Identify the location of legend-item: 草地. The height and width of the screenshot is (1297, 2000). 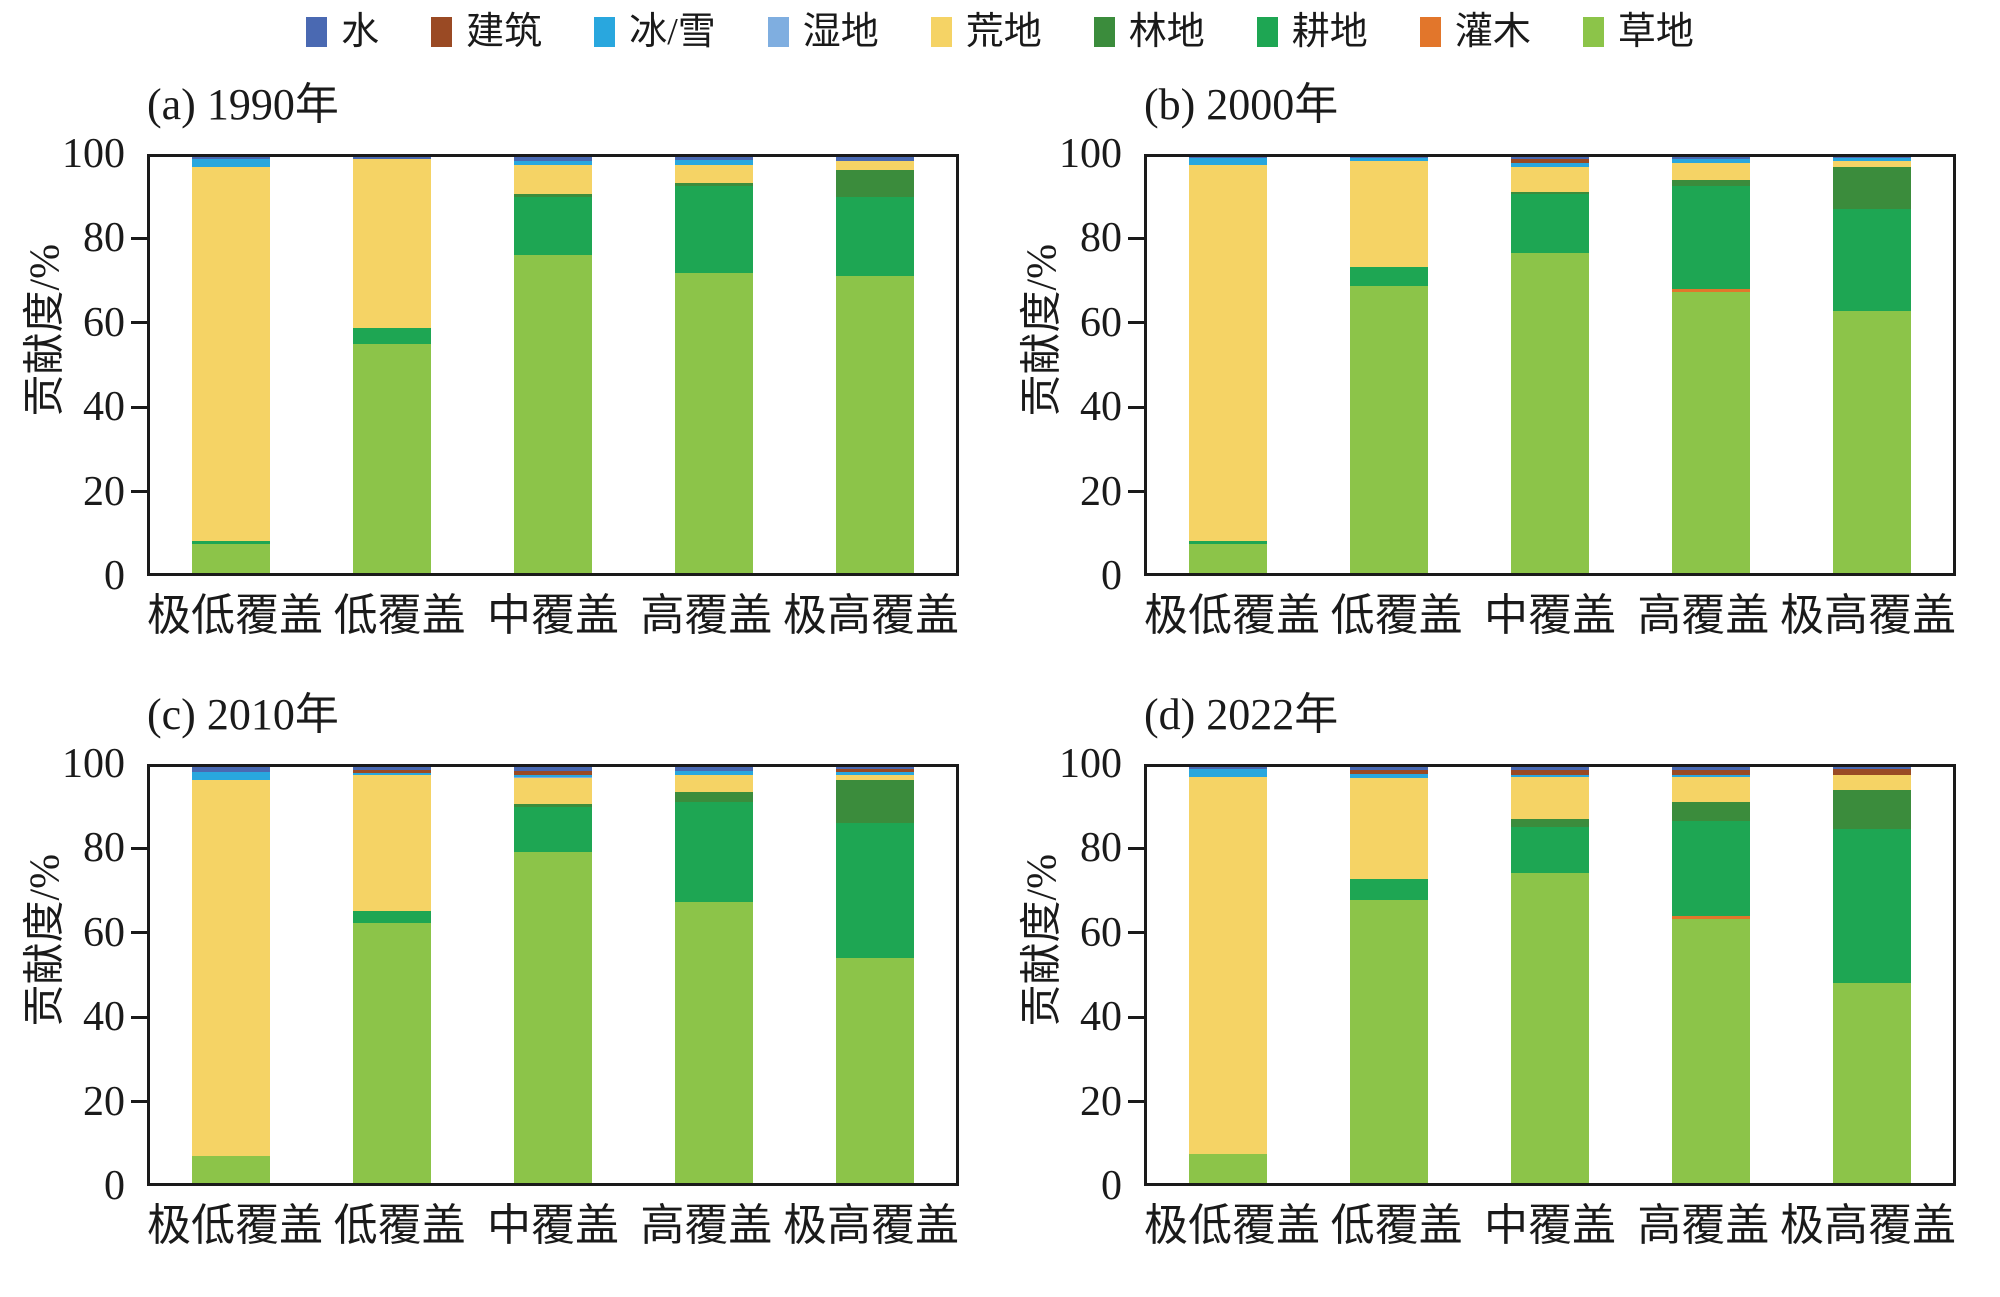
(1638, 32).